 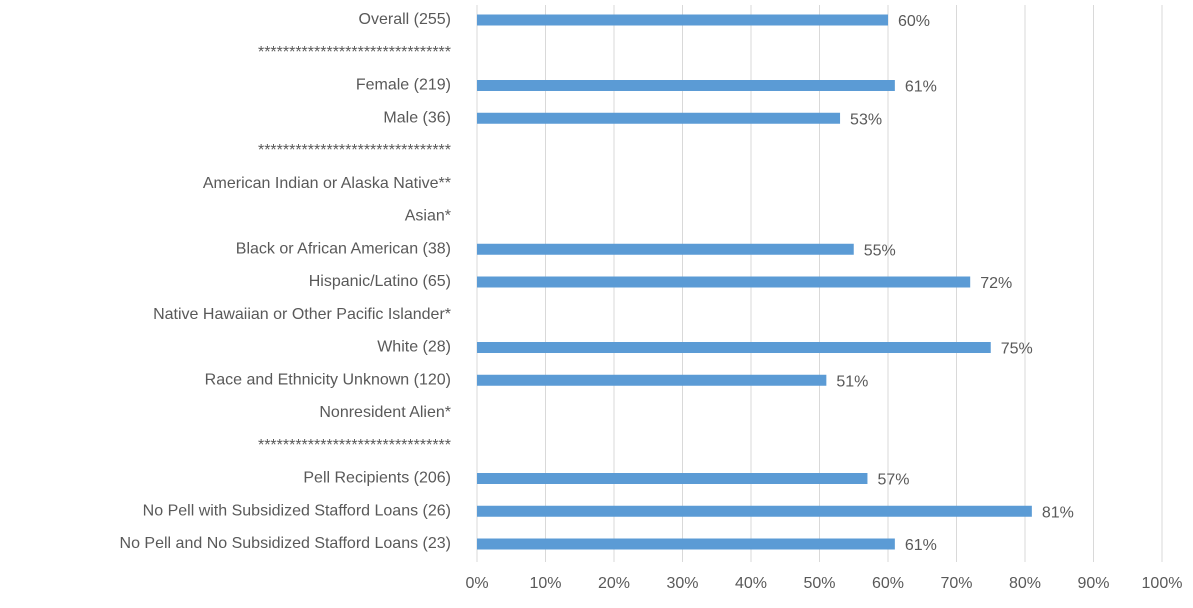 What do you see at coordinates (1093, 583) in the screenshot?
I see `x-tick-label: 90%` at bounding box center [1093, 583].